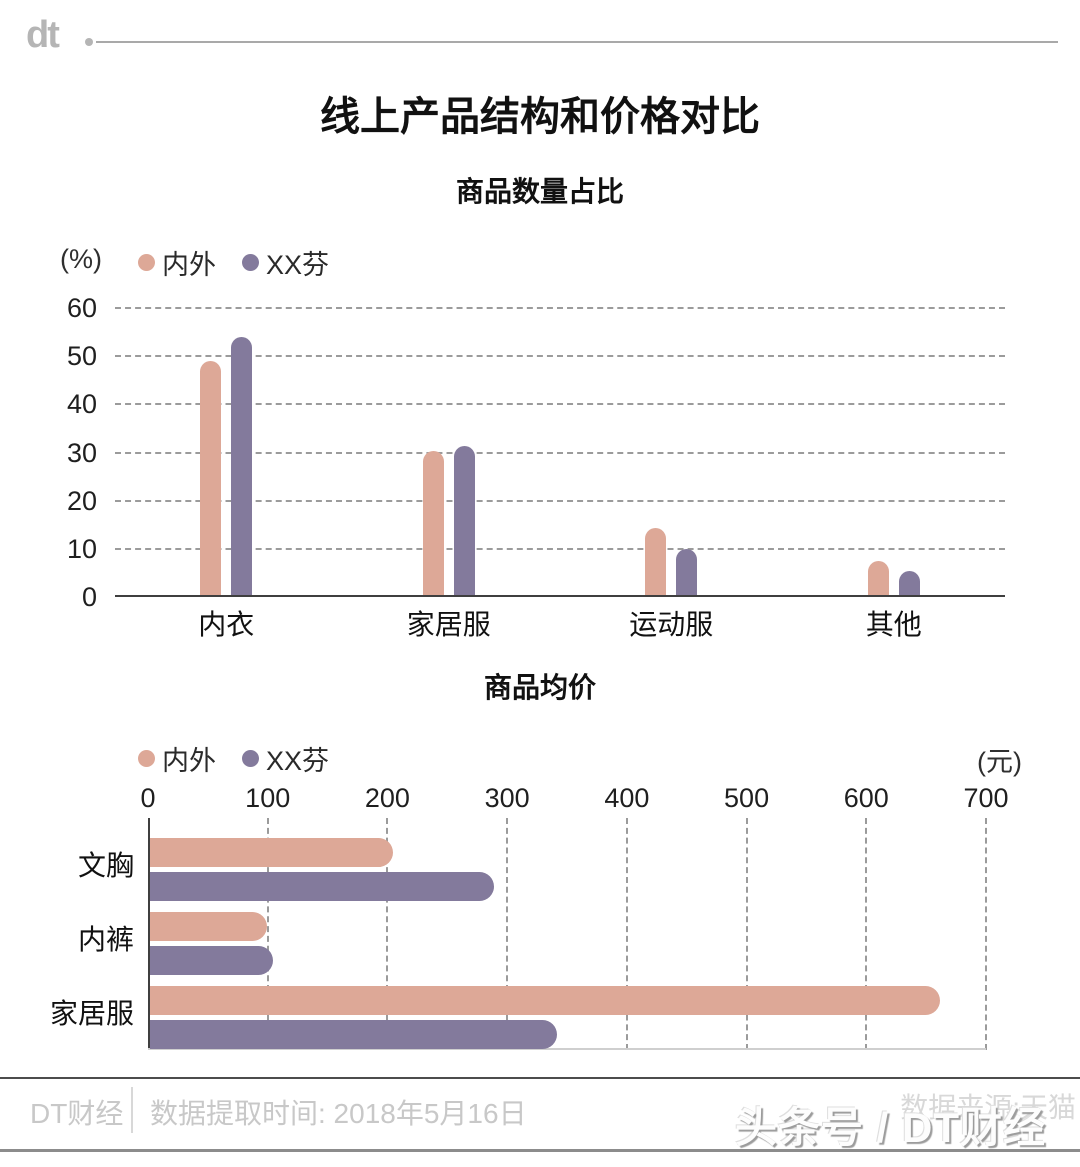  What do you see at coordinates (212, 960) in the screenshot?
I see `bar-XX芬-内裤` at bounding box center [212, 960].